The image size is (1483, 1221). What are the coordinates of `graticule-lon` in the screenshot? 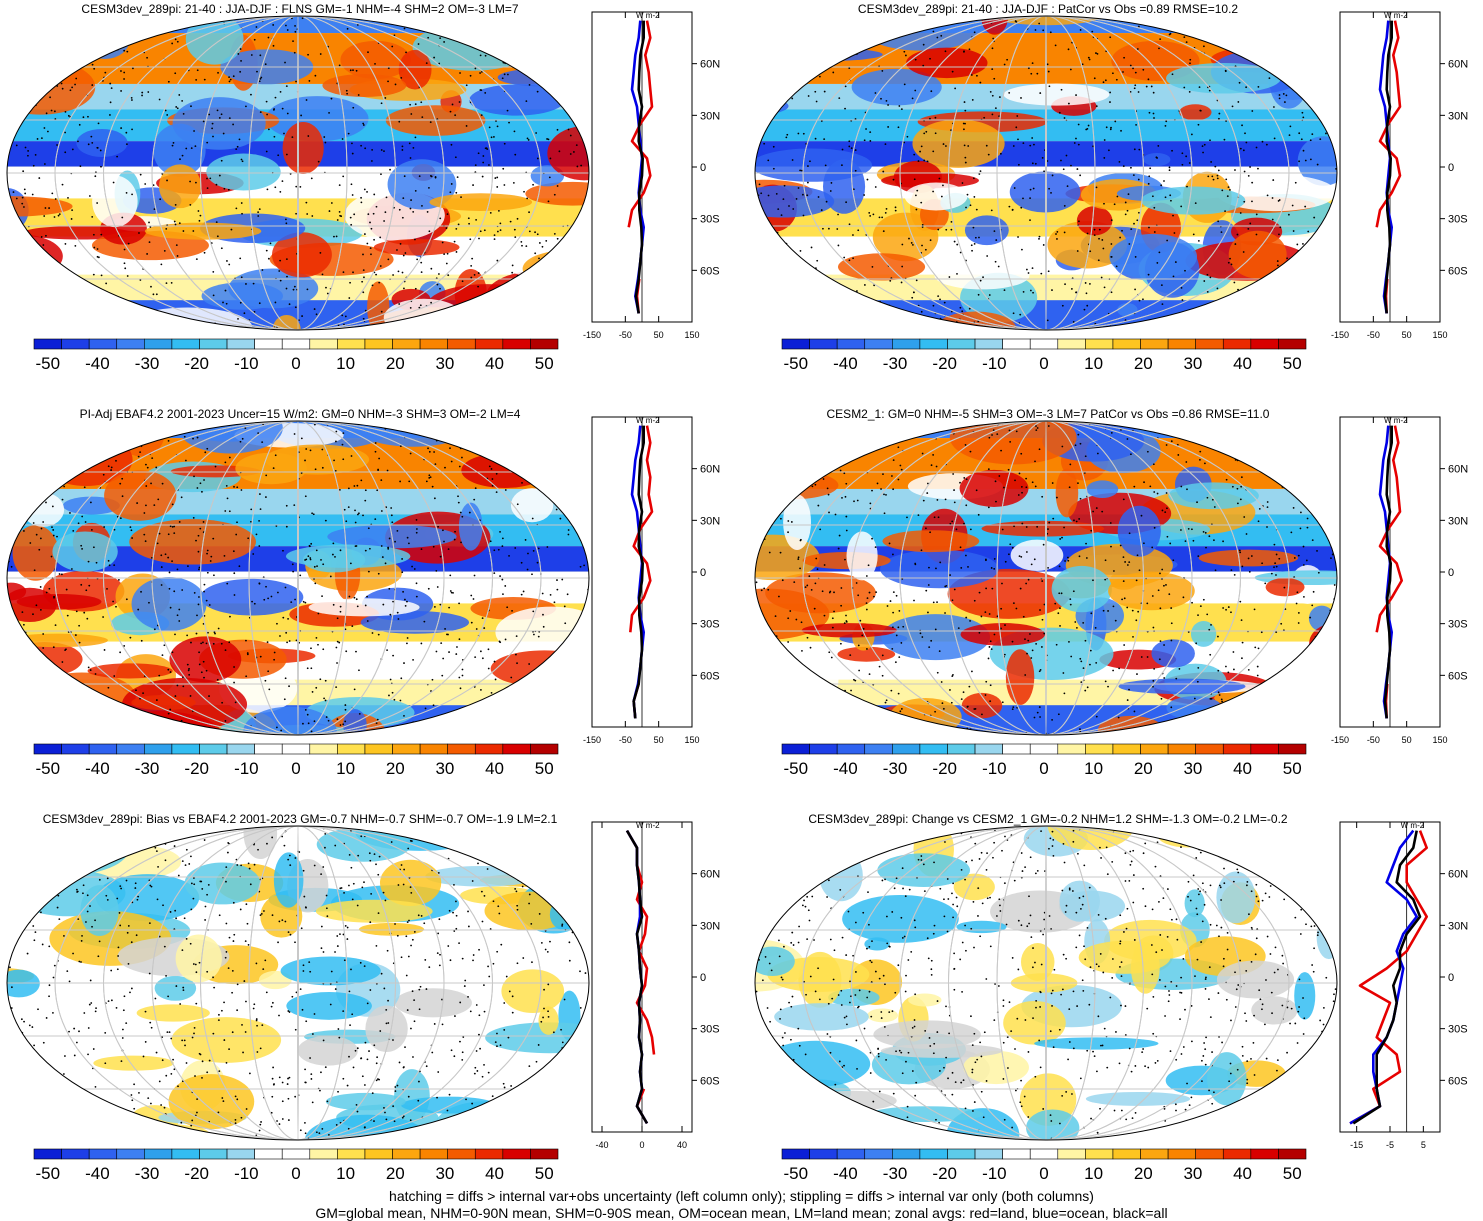 It's located at (298, 578).